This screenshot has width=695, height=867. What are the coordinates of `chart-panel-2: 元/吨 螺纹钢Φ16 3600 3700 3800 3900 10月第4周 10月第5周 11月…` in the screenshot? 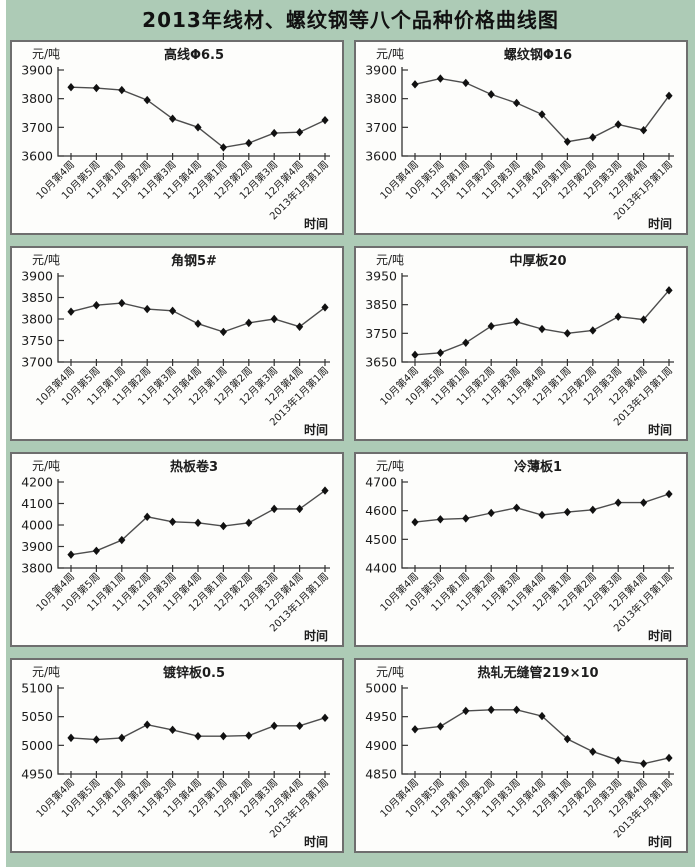 It's located at (521, 137).